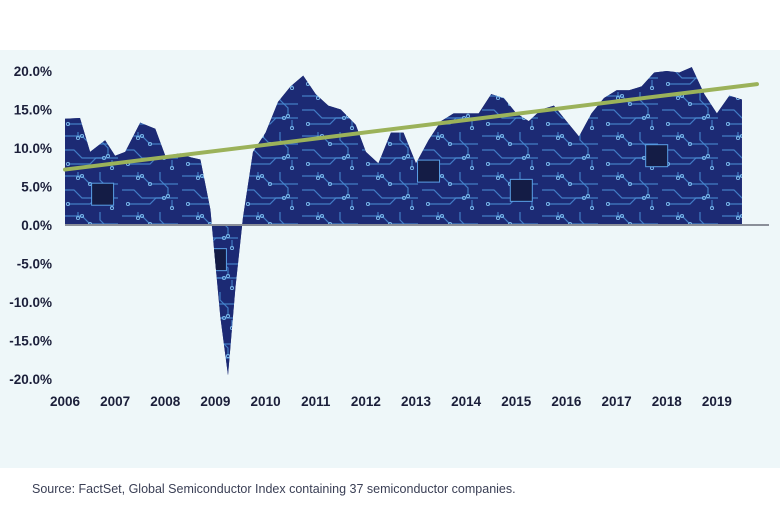 The width and height of the screenshot is (780, 516). Describe the element at coordinates (416, 401) in the screenshot. I see `x-tick-label: 2013` at that location.